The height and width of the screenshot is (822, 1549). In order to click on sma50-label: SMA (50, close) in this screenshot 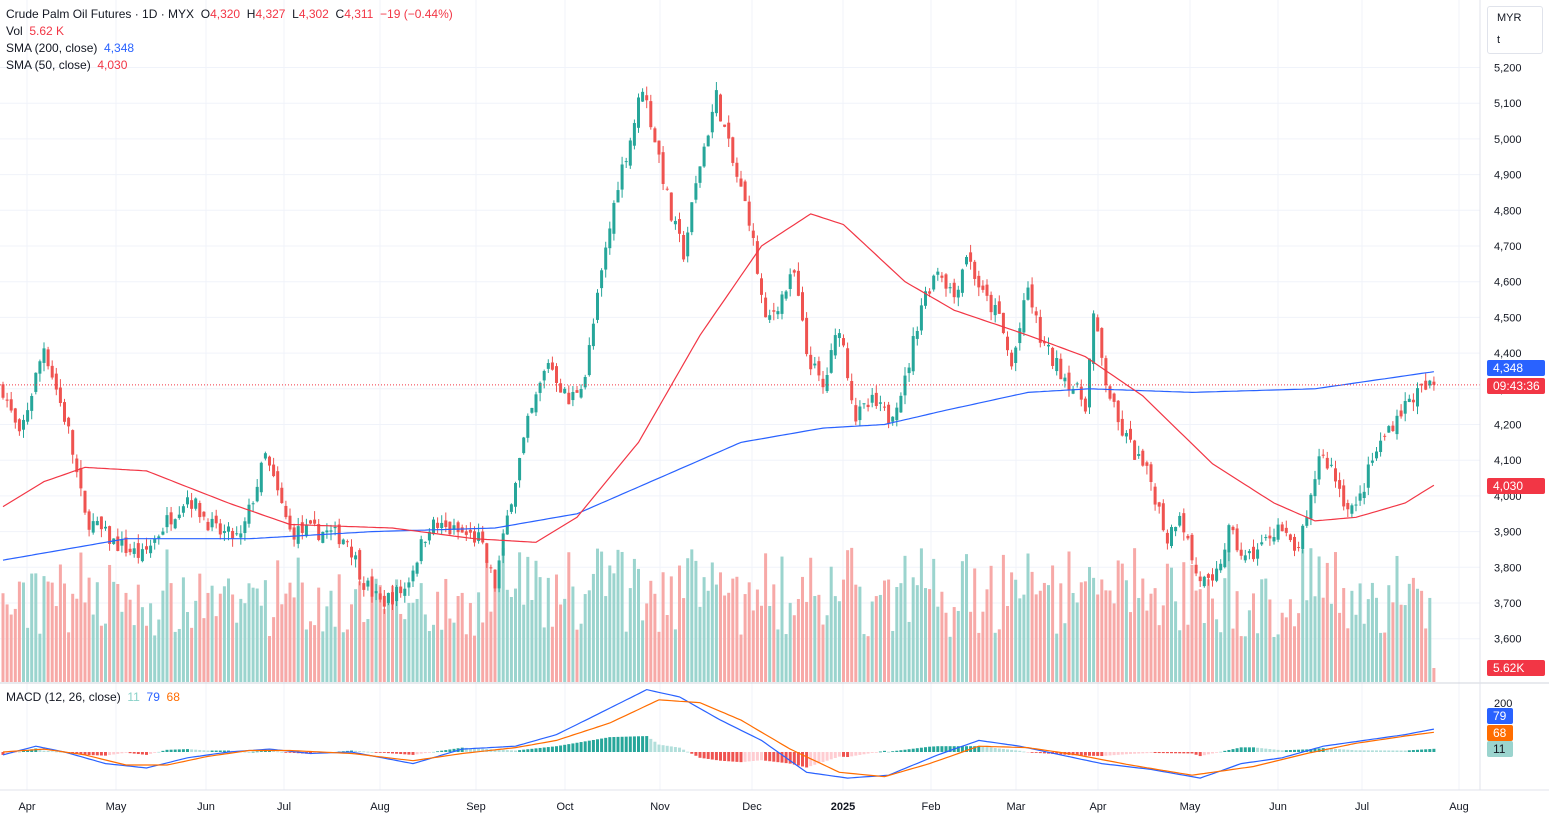, I will do `click(48, 65)`.